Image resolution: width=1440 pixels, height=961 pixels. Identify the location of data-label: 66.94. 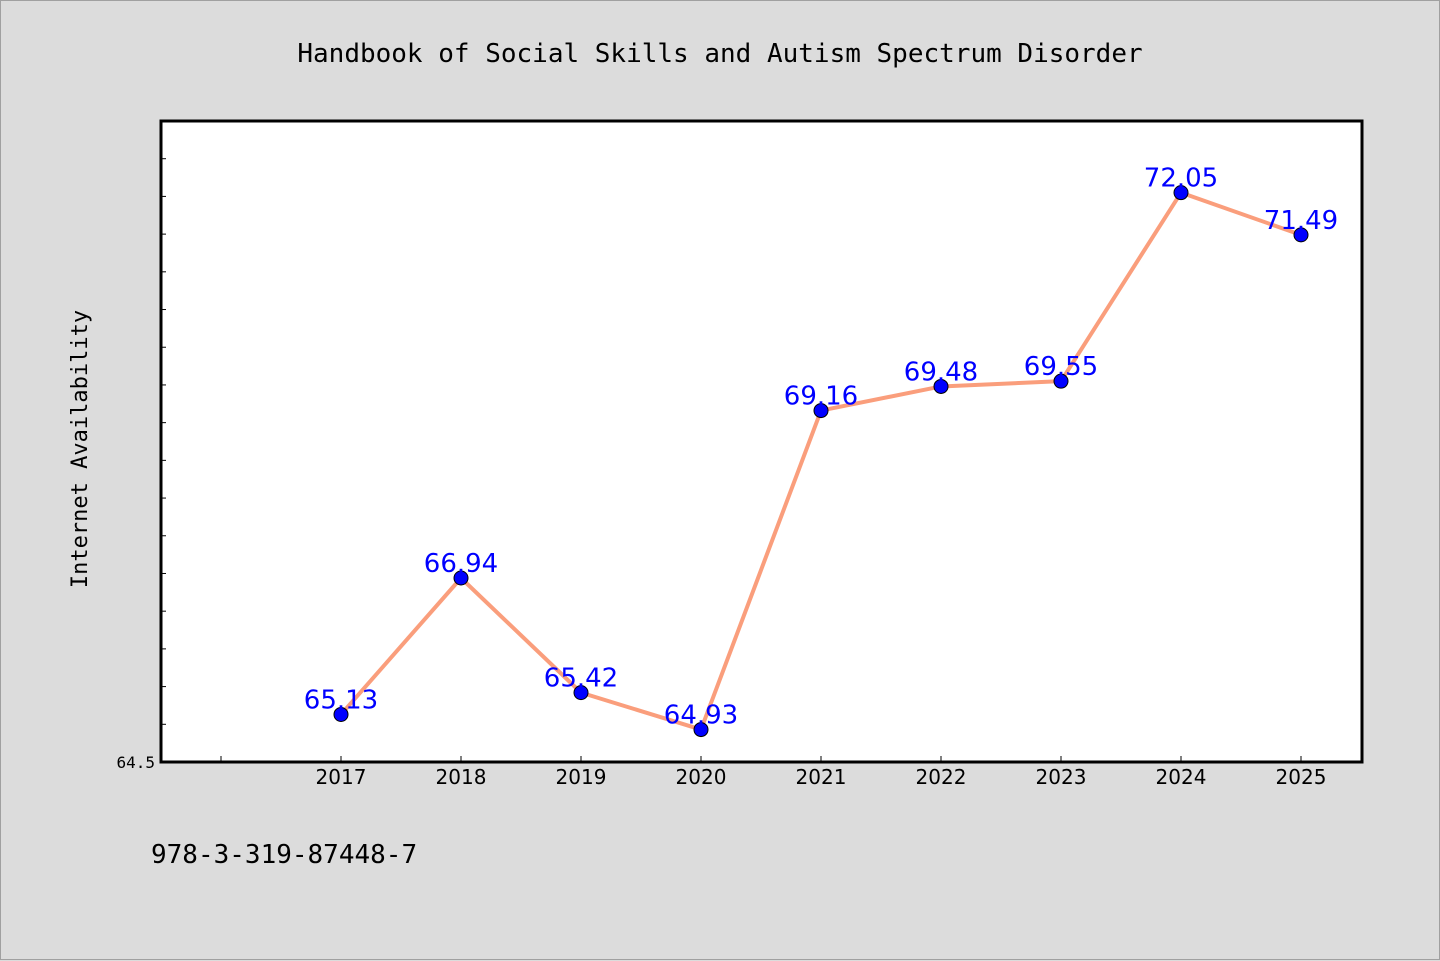
(461, 564).